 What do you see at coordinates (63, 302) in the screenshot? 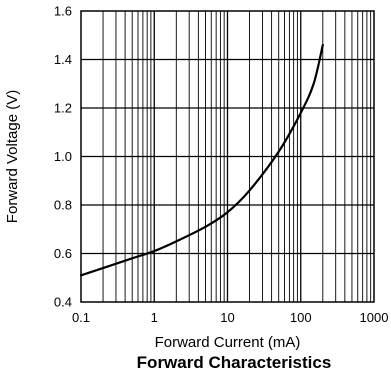
I see `y-tick-label: 0.4` at bounding box center [63, 302].